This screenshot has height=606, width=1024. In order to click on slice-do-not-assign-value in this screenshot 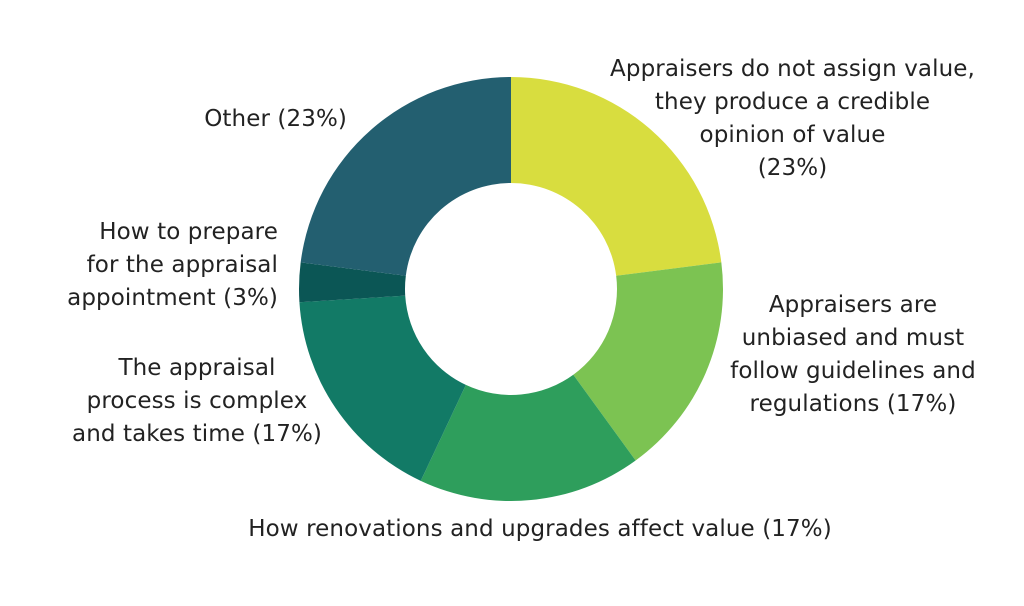, I will do `click(616, 176)`.